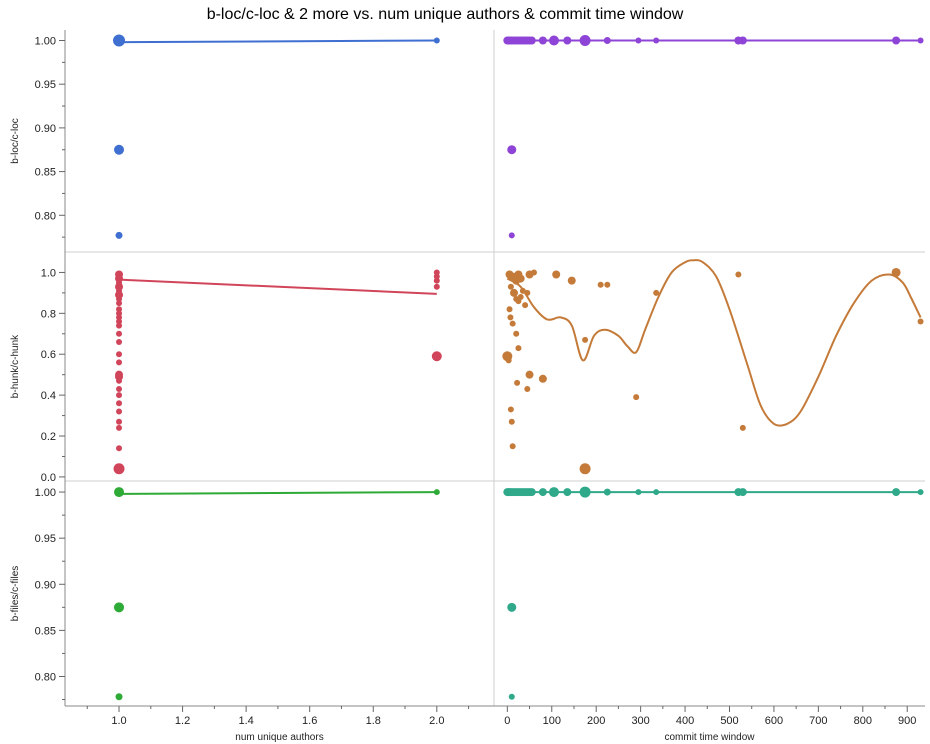  I want to click on fit-line, so click(277, 493).